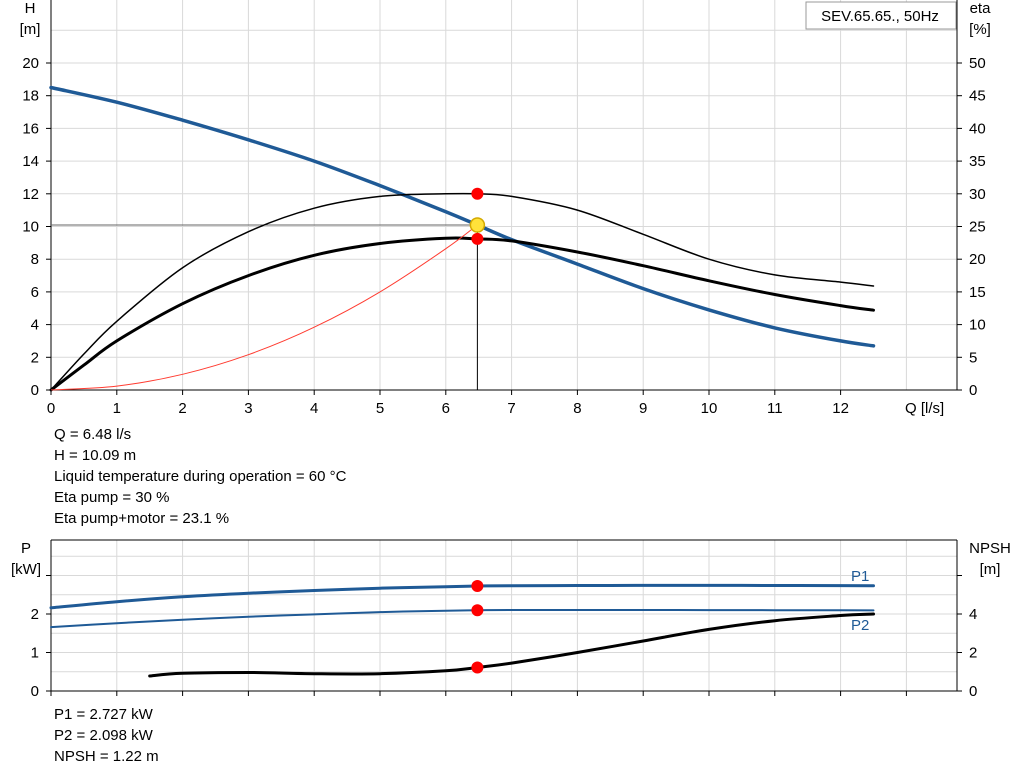 The image size is (1024, 781). I want to click on y-left-tick-label: 12, so click(30, 194).